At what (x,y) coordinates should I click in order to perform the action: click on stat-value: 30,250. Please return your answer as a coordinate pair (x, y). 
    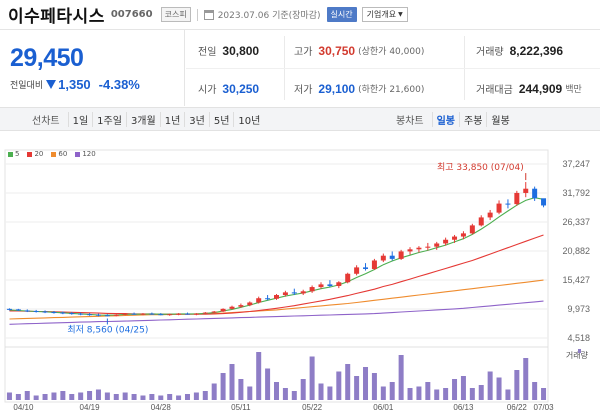
    Looking at the image, I should click on (241, 88).